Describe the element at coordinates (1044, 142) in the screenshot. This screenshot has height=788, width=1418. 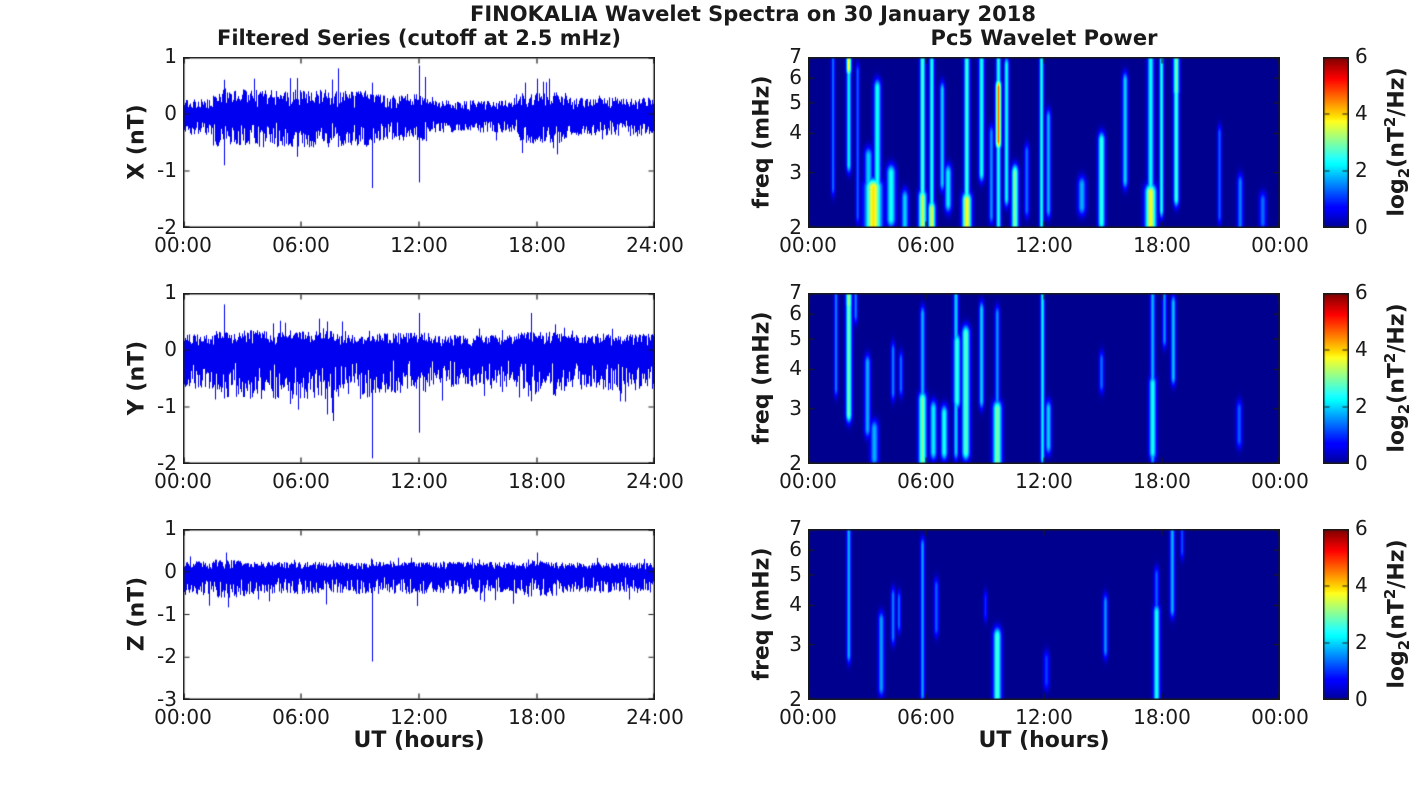
I see `x-wavelet-spectrogram` at that location.